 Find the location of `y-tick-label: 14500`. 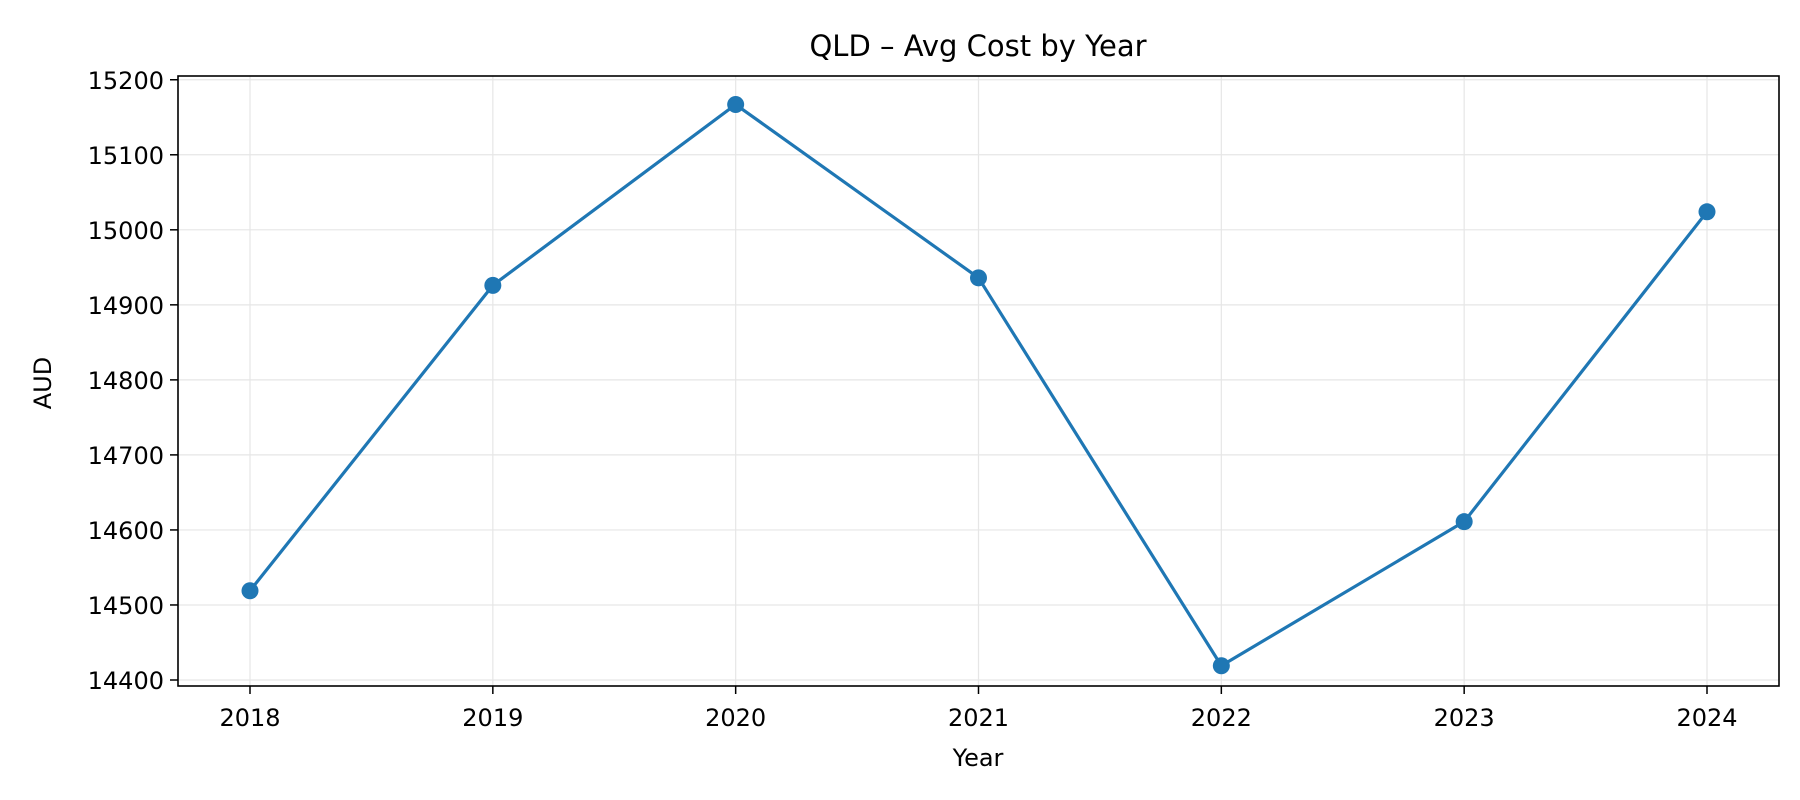

y-tick-label: 14500 is located at coordinates (126, 606).